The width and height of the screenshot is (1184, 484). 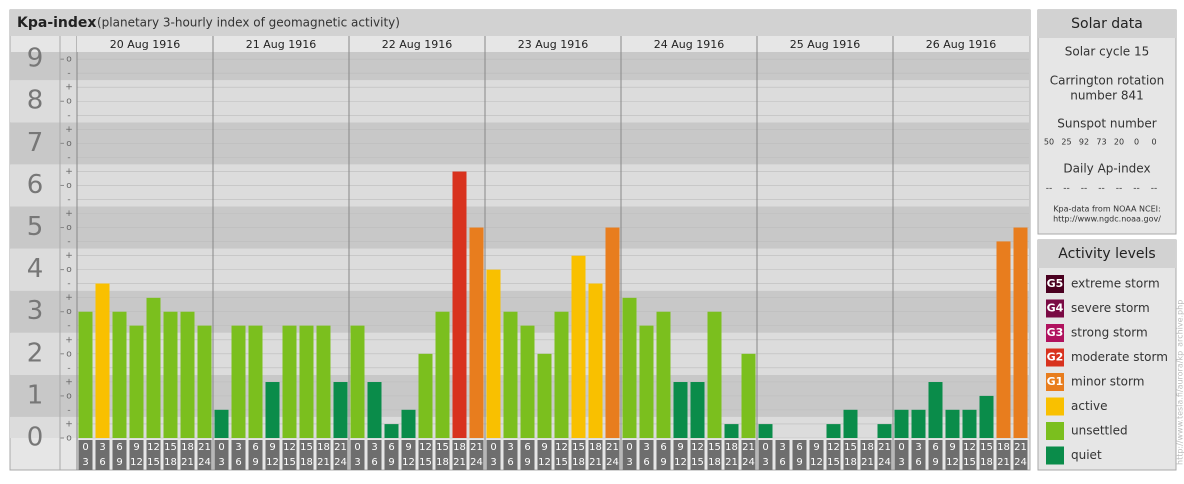 I want to click on sunspot-value: 20, so click(x=1119, y=142).